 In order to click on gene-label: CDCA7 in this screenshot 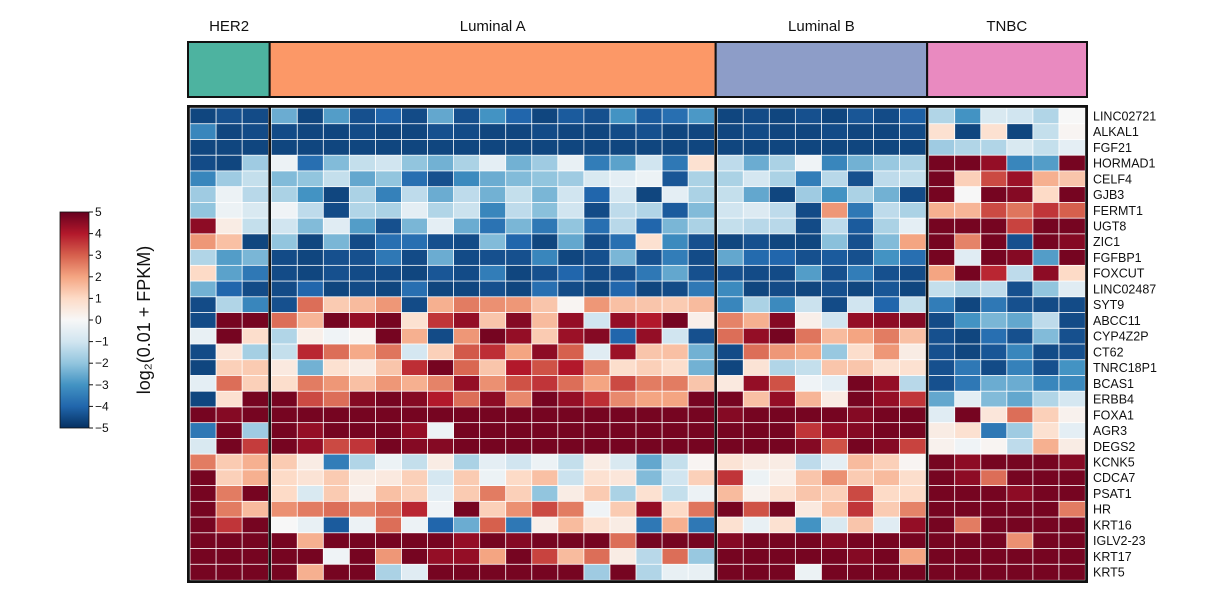, I will do `click(1114, 478)`.